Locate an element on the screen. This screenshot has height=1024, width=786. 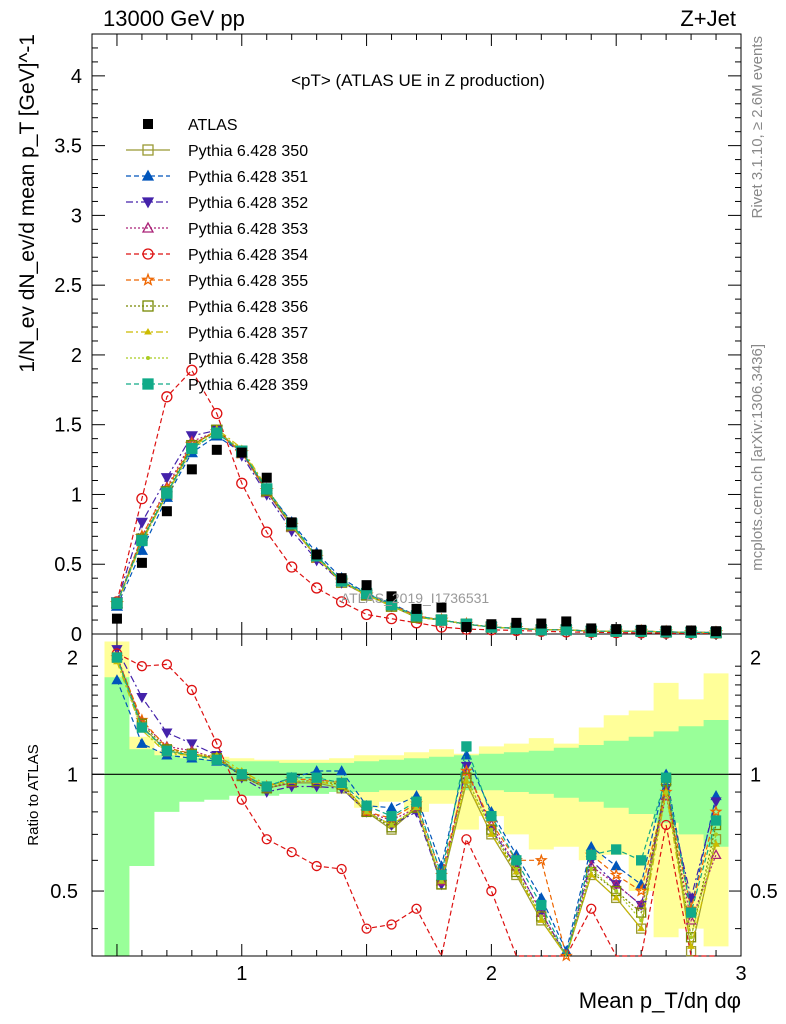
legend-label-3: Pythia 6.428 352 is located at coordinates (248, 203).